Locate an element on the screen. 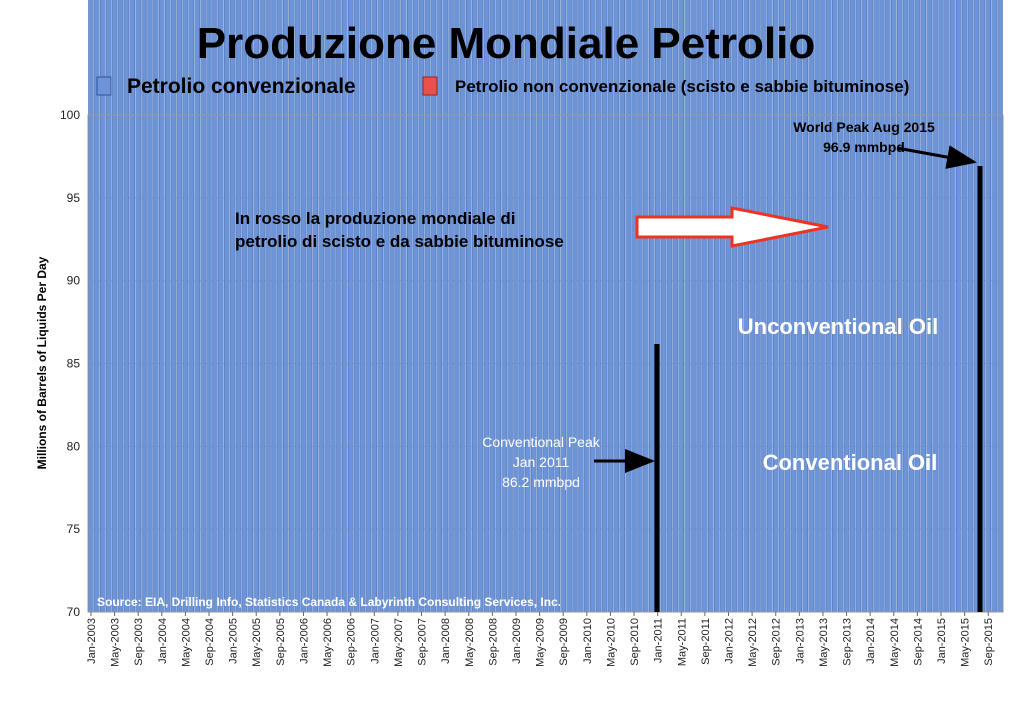 Image resolution: width=1024 pixels, height=705 pixels. x-tick-label: Jan-2013 is located at coordinates (800, 641).